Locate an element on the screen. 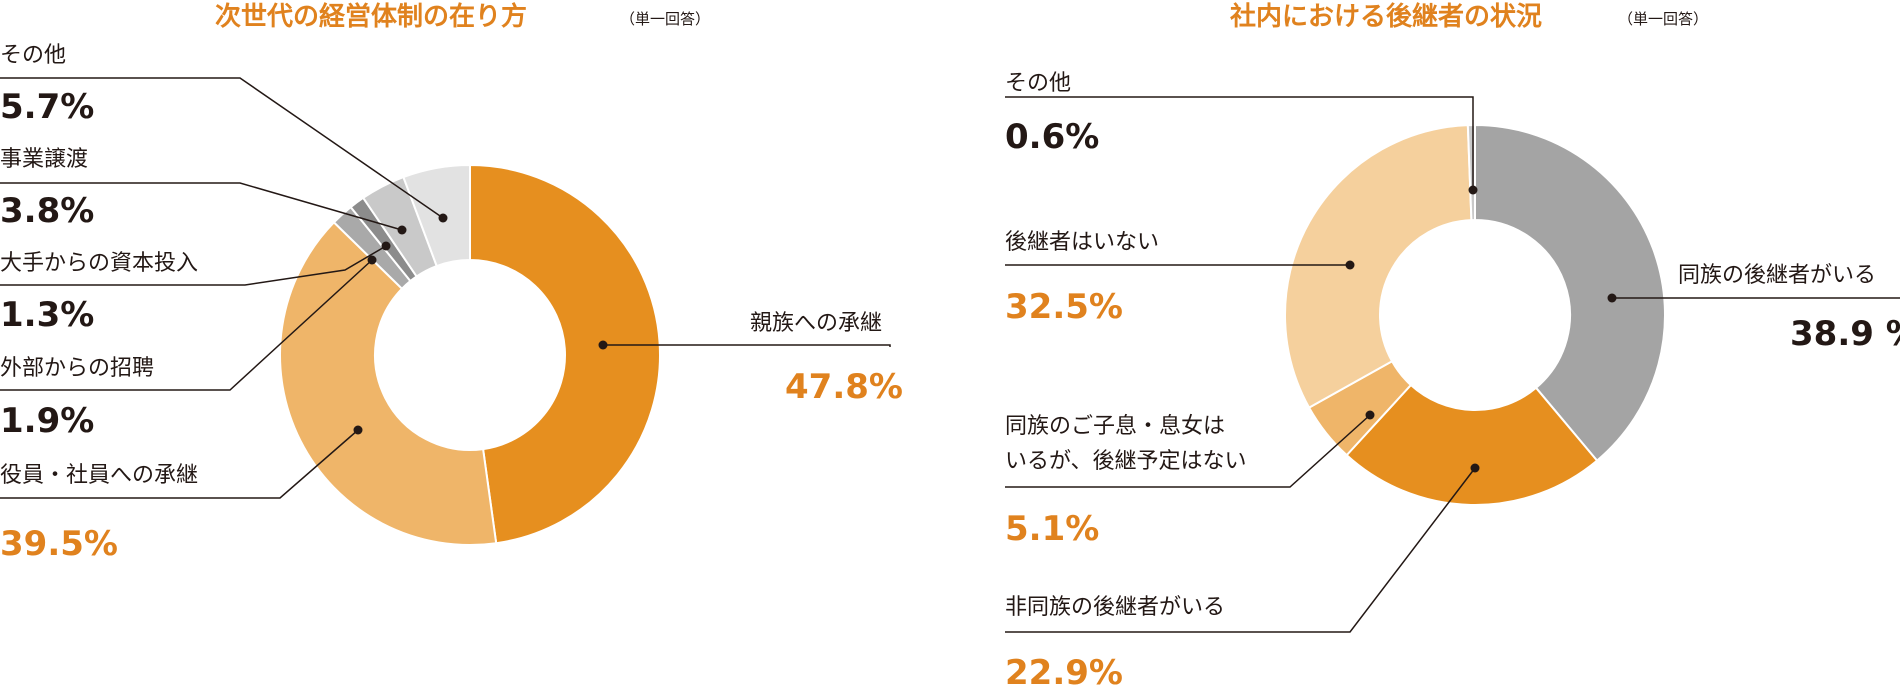  slice-label: 後継者はいない is located at coordinates (1082, 242).